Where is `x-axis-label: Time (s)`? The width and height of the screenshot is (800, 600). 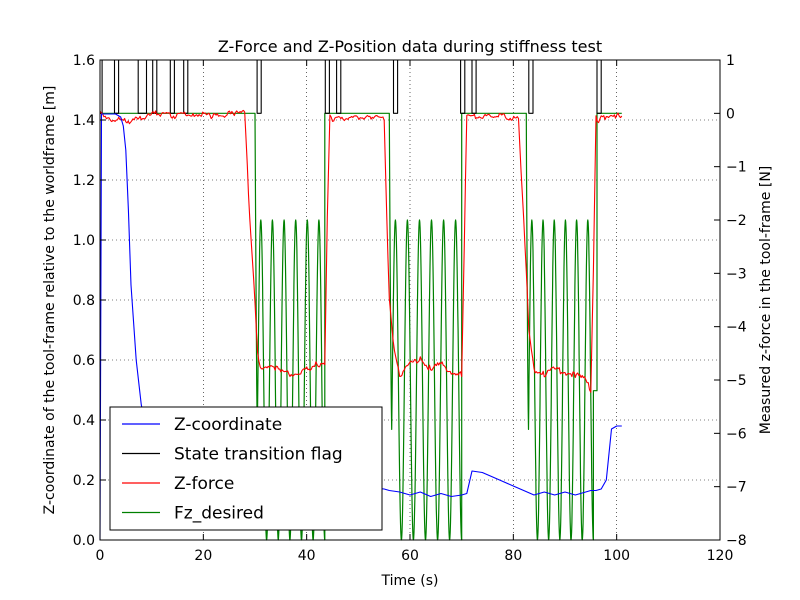 x-axis-label: Time (s) is located at coordinates (410, 581).